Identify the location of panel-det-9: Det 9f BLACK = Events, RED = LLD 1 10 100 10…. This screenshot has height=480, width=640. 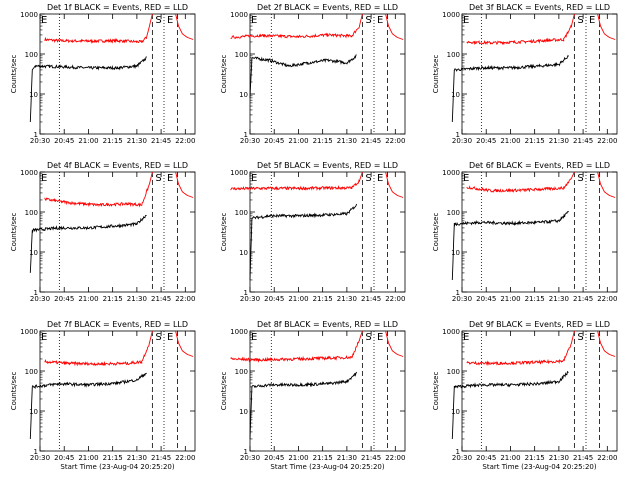
(524, 395).